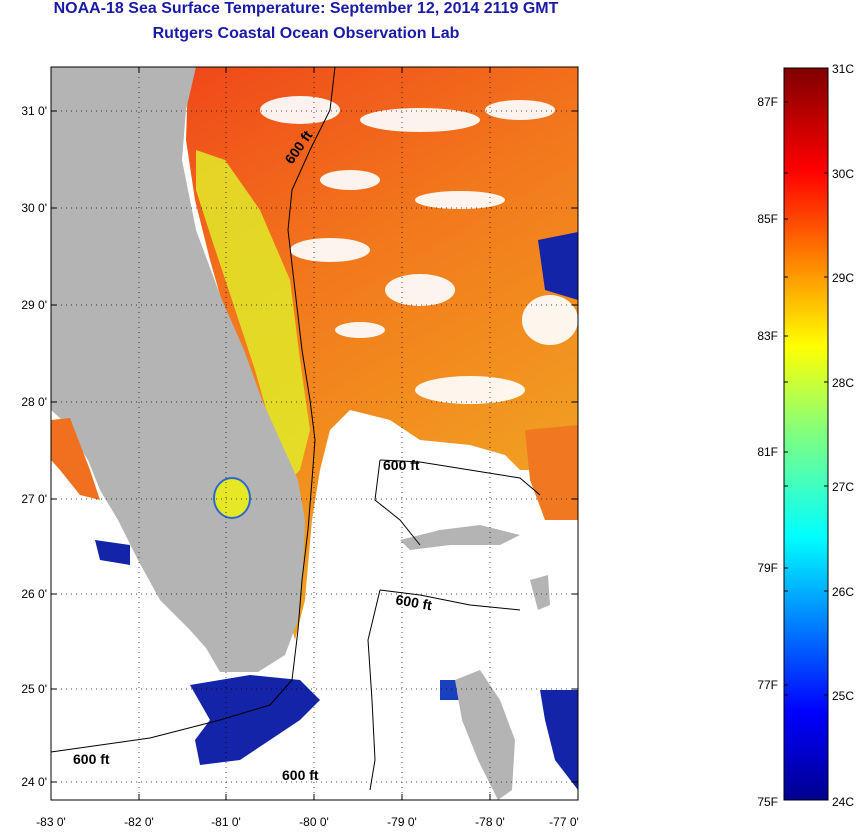 Image resolution: width=865 pixels, height=832 pixels. I want to click on grand-bahama, so click(460, 537).